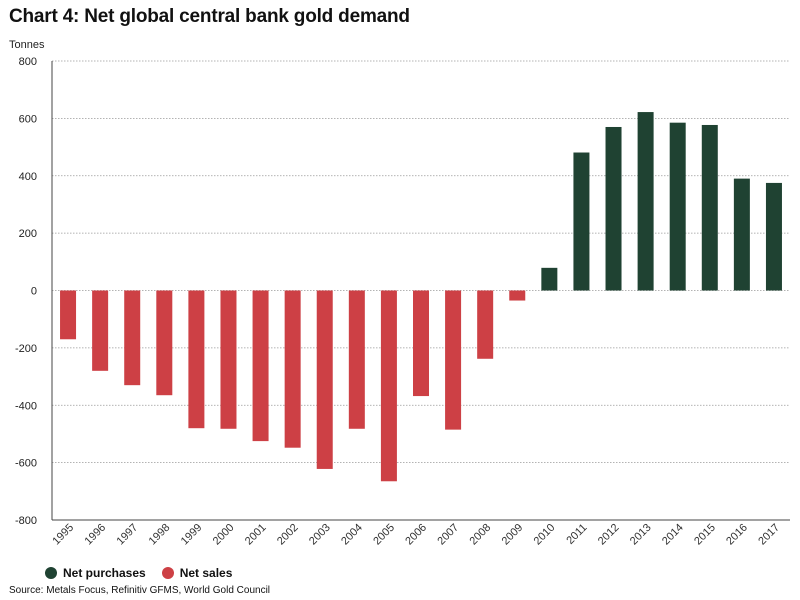 The image size is (800, 600). What do you see at coordinates (769, 535) in the screenshot?
I see `x-tick-label: 2017` at bounding box center [769, 535].